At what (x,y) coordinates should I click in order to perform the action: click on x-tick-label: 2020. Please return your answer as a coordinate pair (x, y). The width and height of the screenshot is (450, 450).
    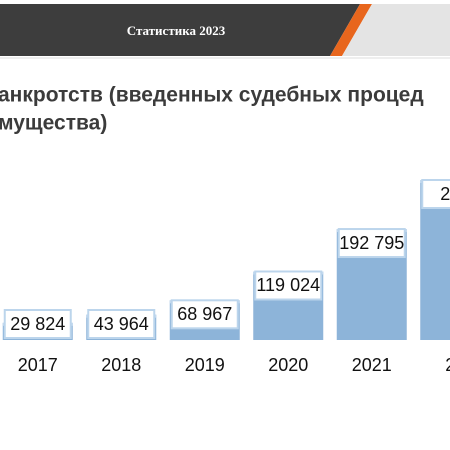
    Looking at the image, I should click on (288, 365).